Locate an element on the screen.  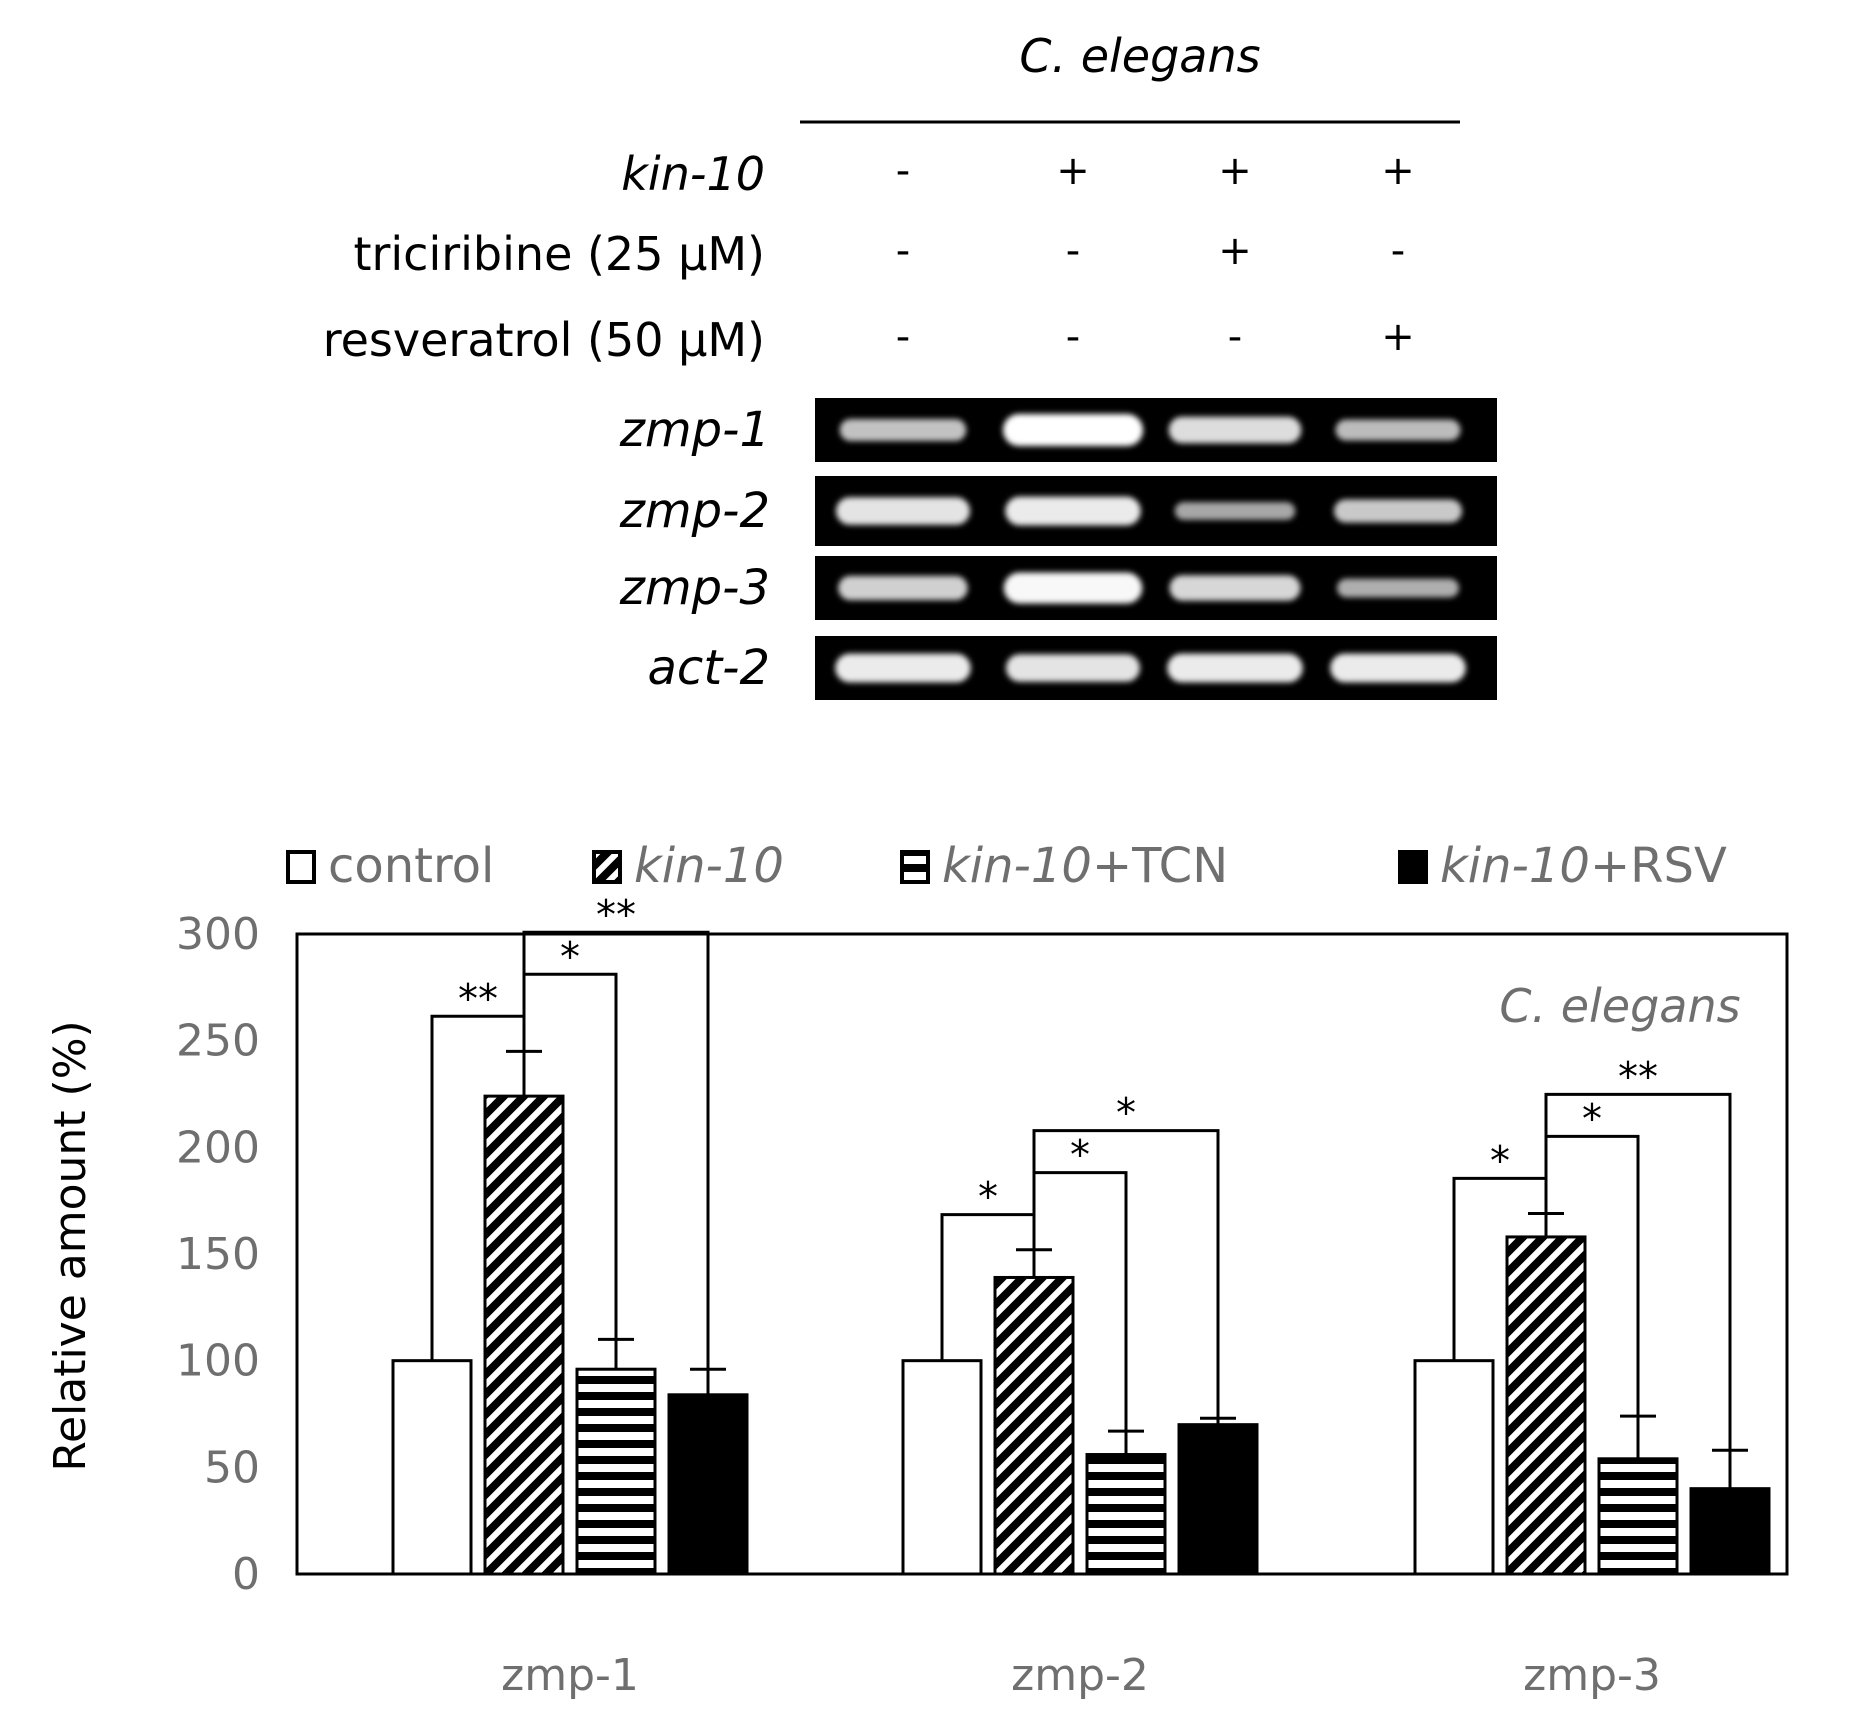
y-tick-label: 200 is located at coordinates (218, 1147).